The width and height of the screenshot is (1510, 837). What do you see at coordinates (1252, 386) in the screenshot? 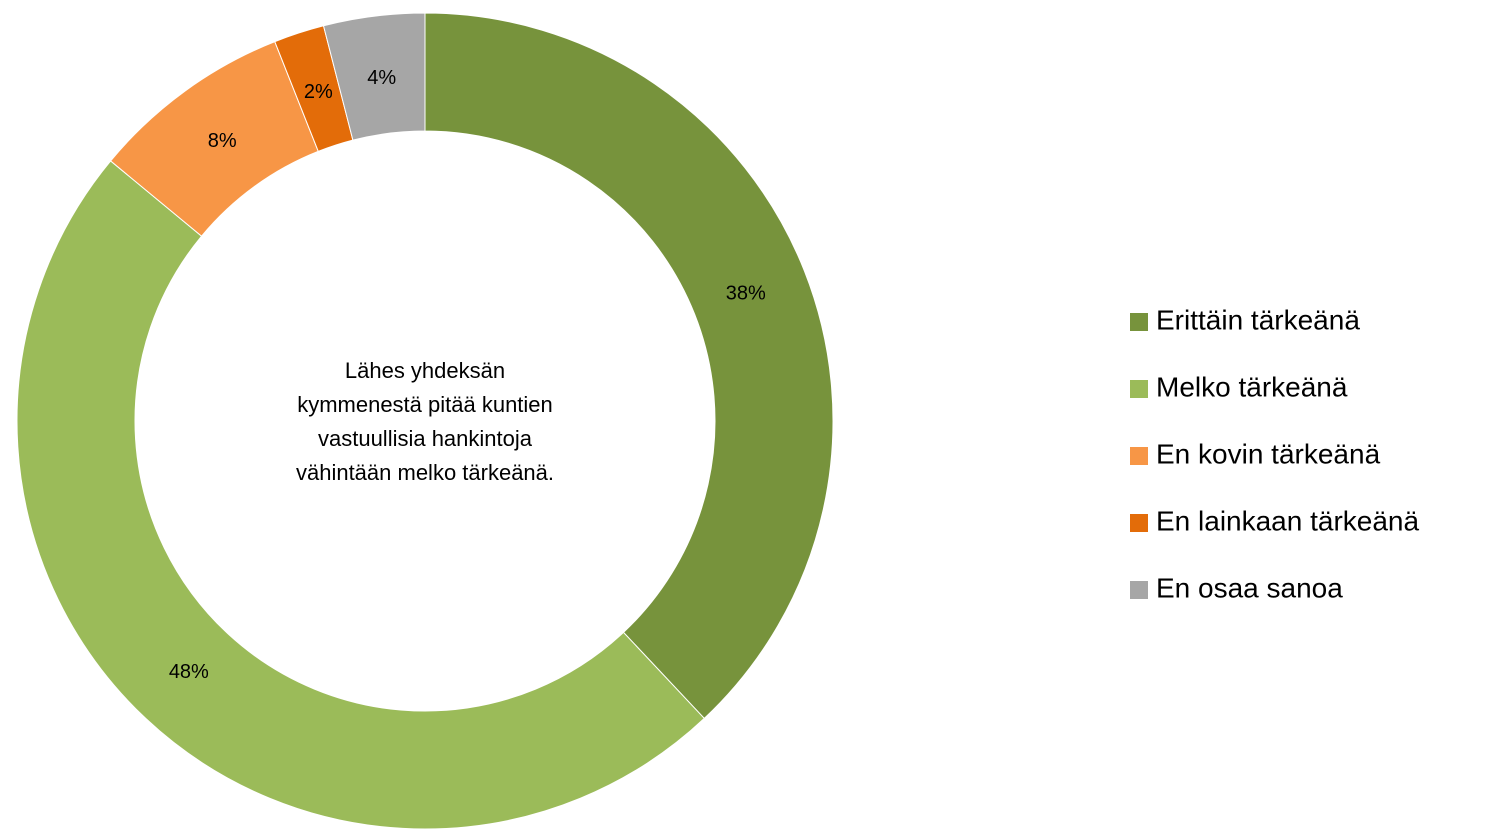
I see `legend-label: Melko tärkeänä` at bounding box center [1252, 386].